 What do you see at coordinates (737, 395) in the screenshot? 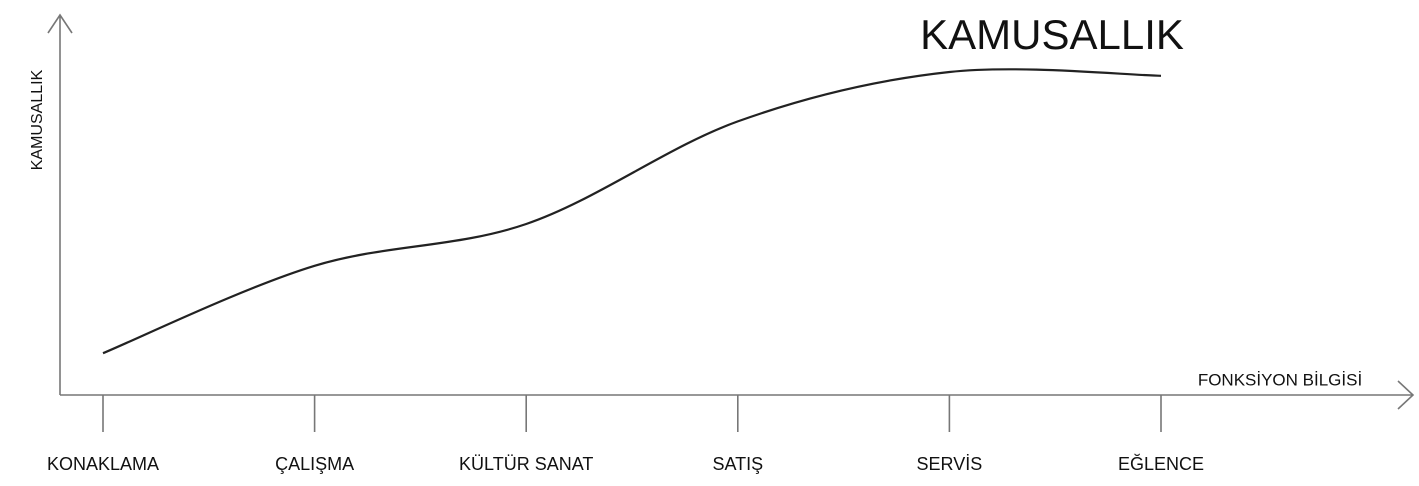
I see `x-axis` at bounding box center [737, 395].